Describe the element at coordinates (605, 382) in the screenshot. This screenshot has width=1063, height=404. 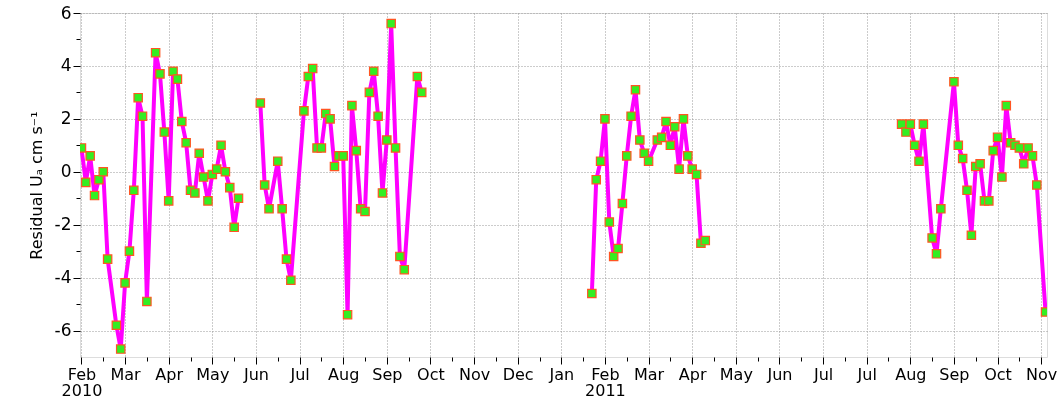
I see `x-tick-label: Feb 2011` at that location.